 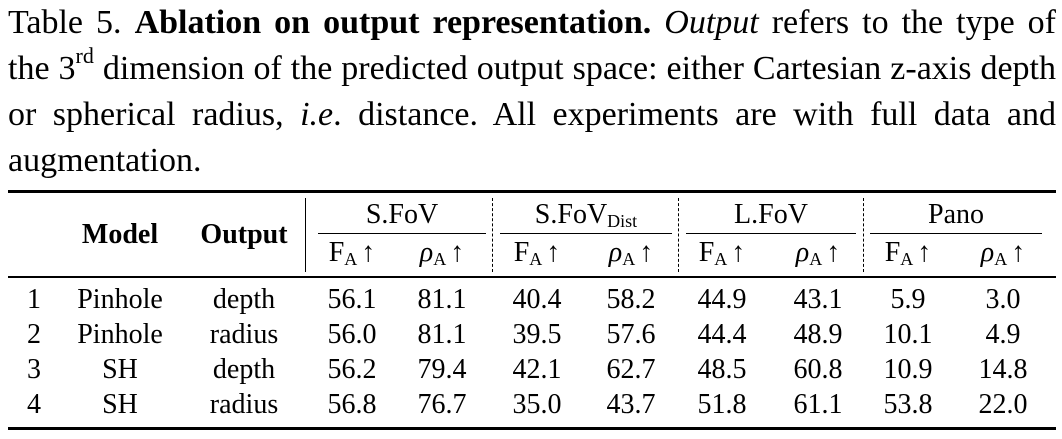 What do you see at coordinates (352, 369) in the screenshot?
I see `table-cell: 56.2` at bounding box center [352, 369].